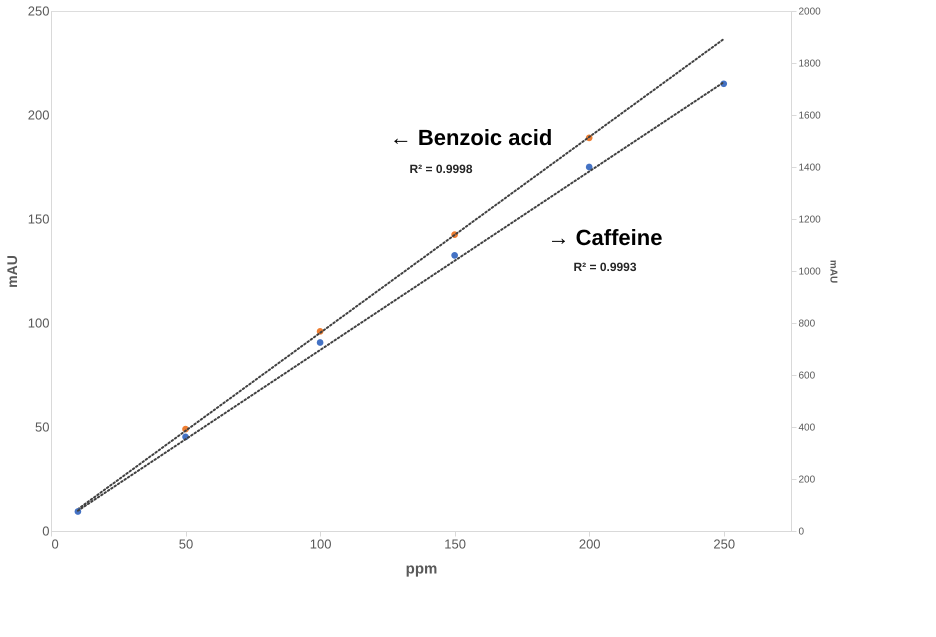 The image size is (936, 637). What do you see at coordinates (810, 220) in the screenshot?
I see `y2-tick-label: 1200` at bounding box center [810, 220].